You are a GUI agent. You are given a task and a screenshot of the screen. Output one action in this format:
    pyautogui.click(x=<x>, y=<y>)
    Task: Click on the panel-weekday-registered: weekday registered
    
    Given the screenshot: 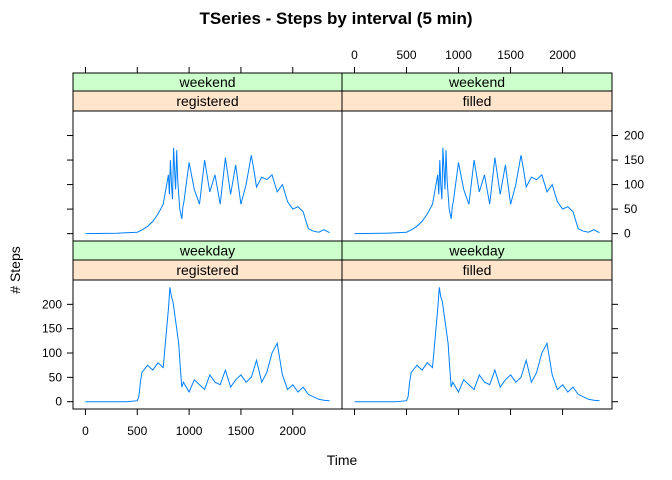 What is the action you would take?
    pyautogui.click(x=207, y=325)
    